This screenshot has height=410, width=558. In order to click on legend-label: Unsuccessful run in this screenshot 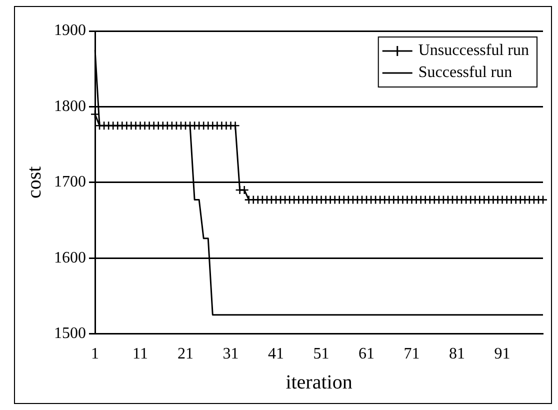, I will do `click(473, 51)`.